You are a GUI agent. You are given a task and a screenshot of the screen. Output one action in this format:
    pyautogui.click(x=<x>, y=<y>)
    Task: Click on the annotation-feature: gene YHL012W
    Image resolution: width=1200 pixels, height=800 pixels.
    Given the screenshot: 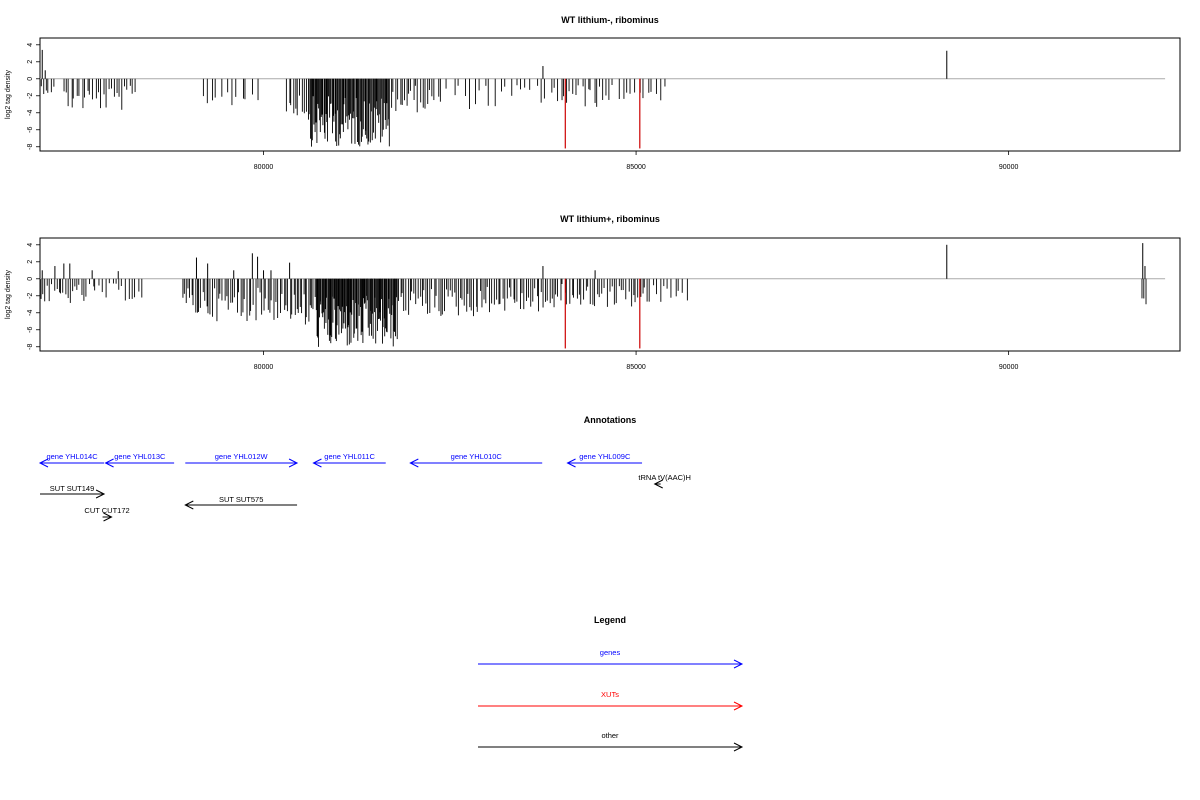 What is the action you would take?
    pyautogui.click(x=242, y=460)
    